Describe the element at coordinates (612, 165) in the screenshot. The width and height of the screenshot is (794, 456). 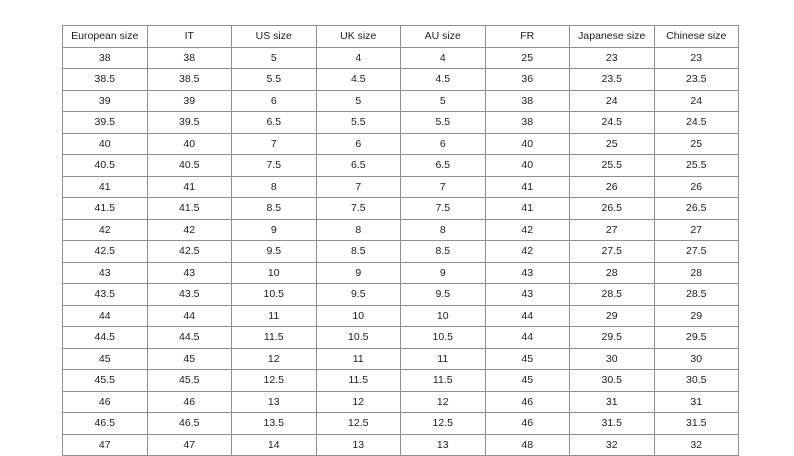
I see `table-cell: 25.5` at that location.